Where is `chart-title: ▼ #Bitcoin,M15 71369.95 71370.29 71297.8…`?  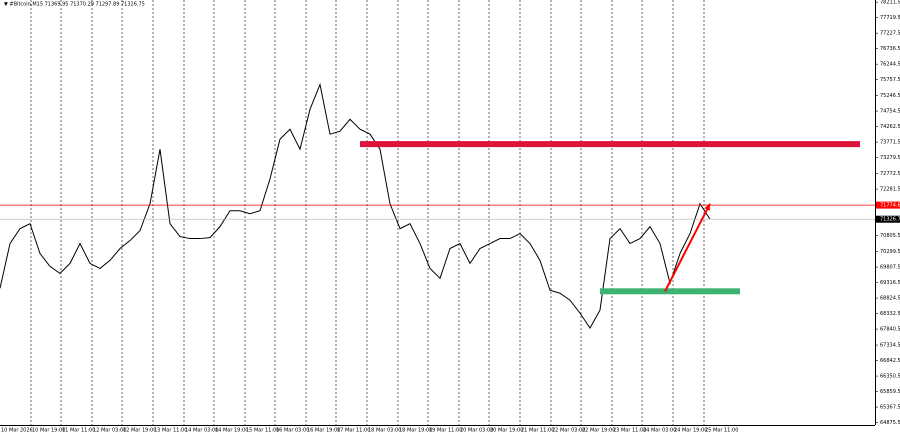
chart-title: ▼ #Bitcoin,M15 71369.95 71370.29 71297.8… is located at coordinates (74, 5).